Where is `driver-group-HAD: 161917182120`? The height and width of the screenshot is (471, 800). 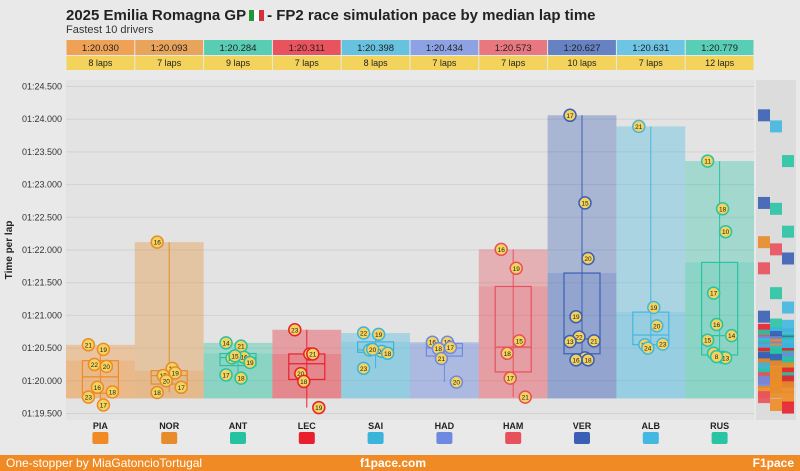
driver-group-HAD: 161917182120 is located at coordinates (444, 367).